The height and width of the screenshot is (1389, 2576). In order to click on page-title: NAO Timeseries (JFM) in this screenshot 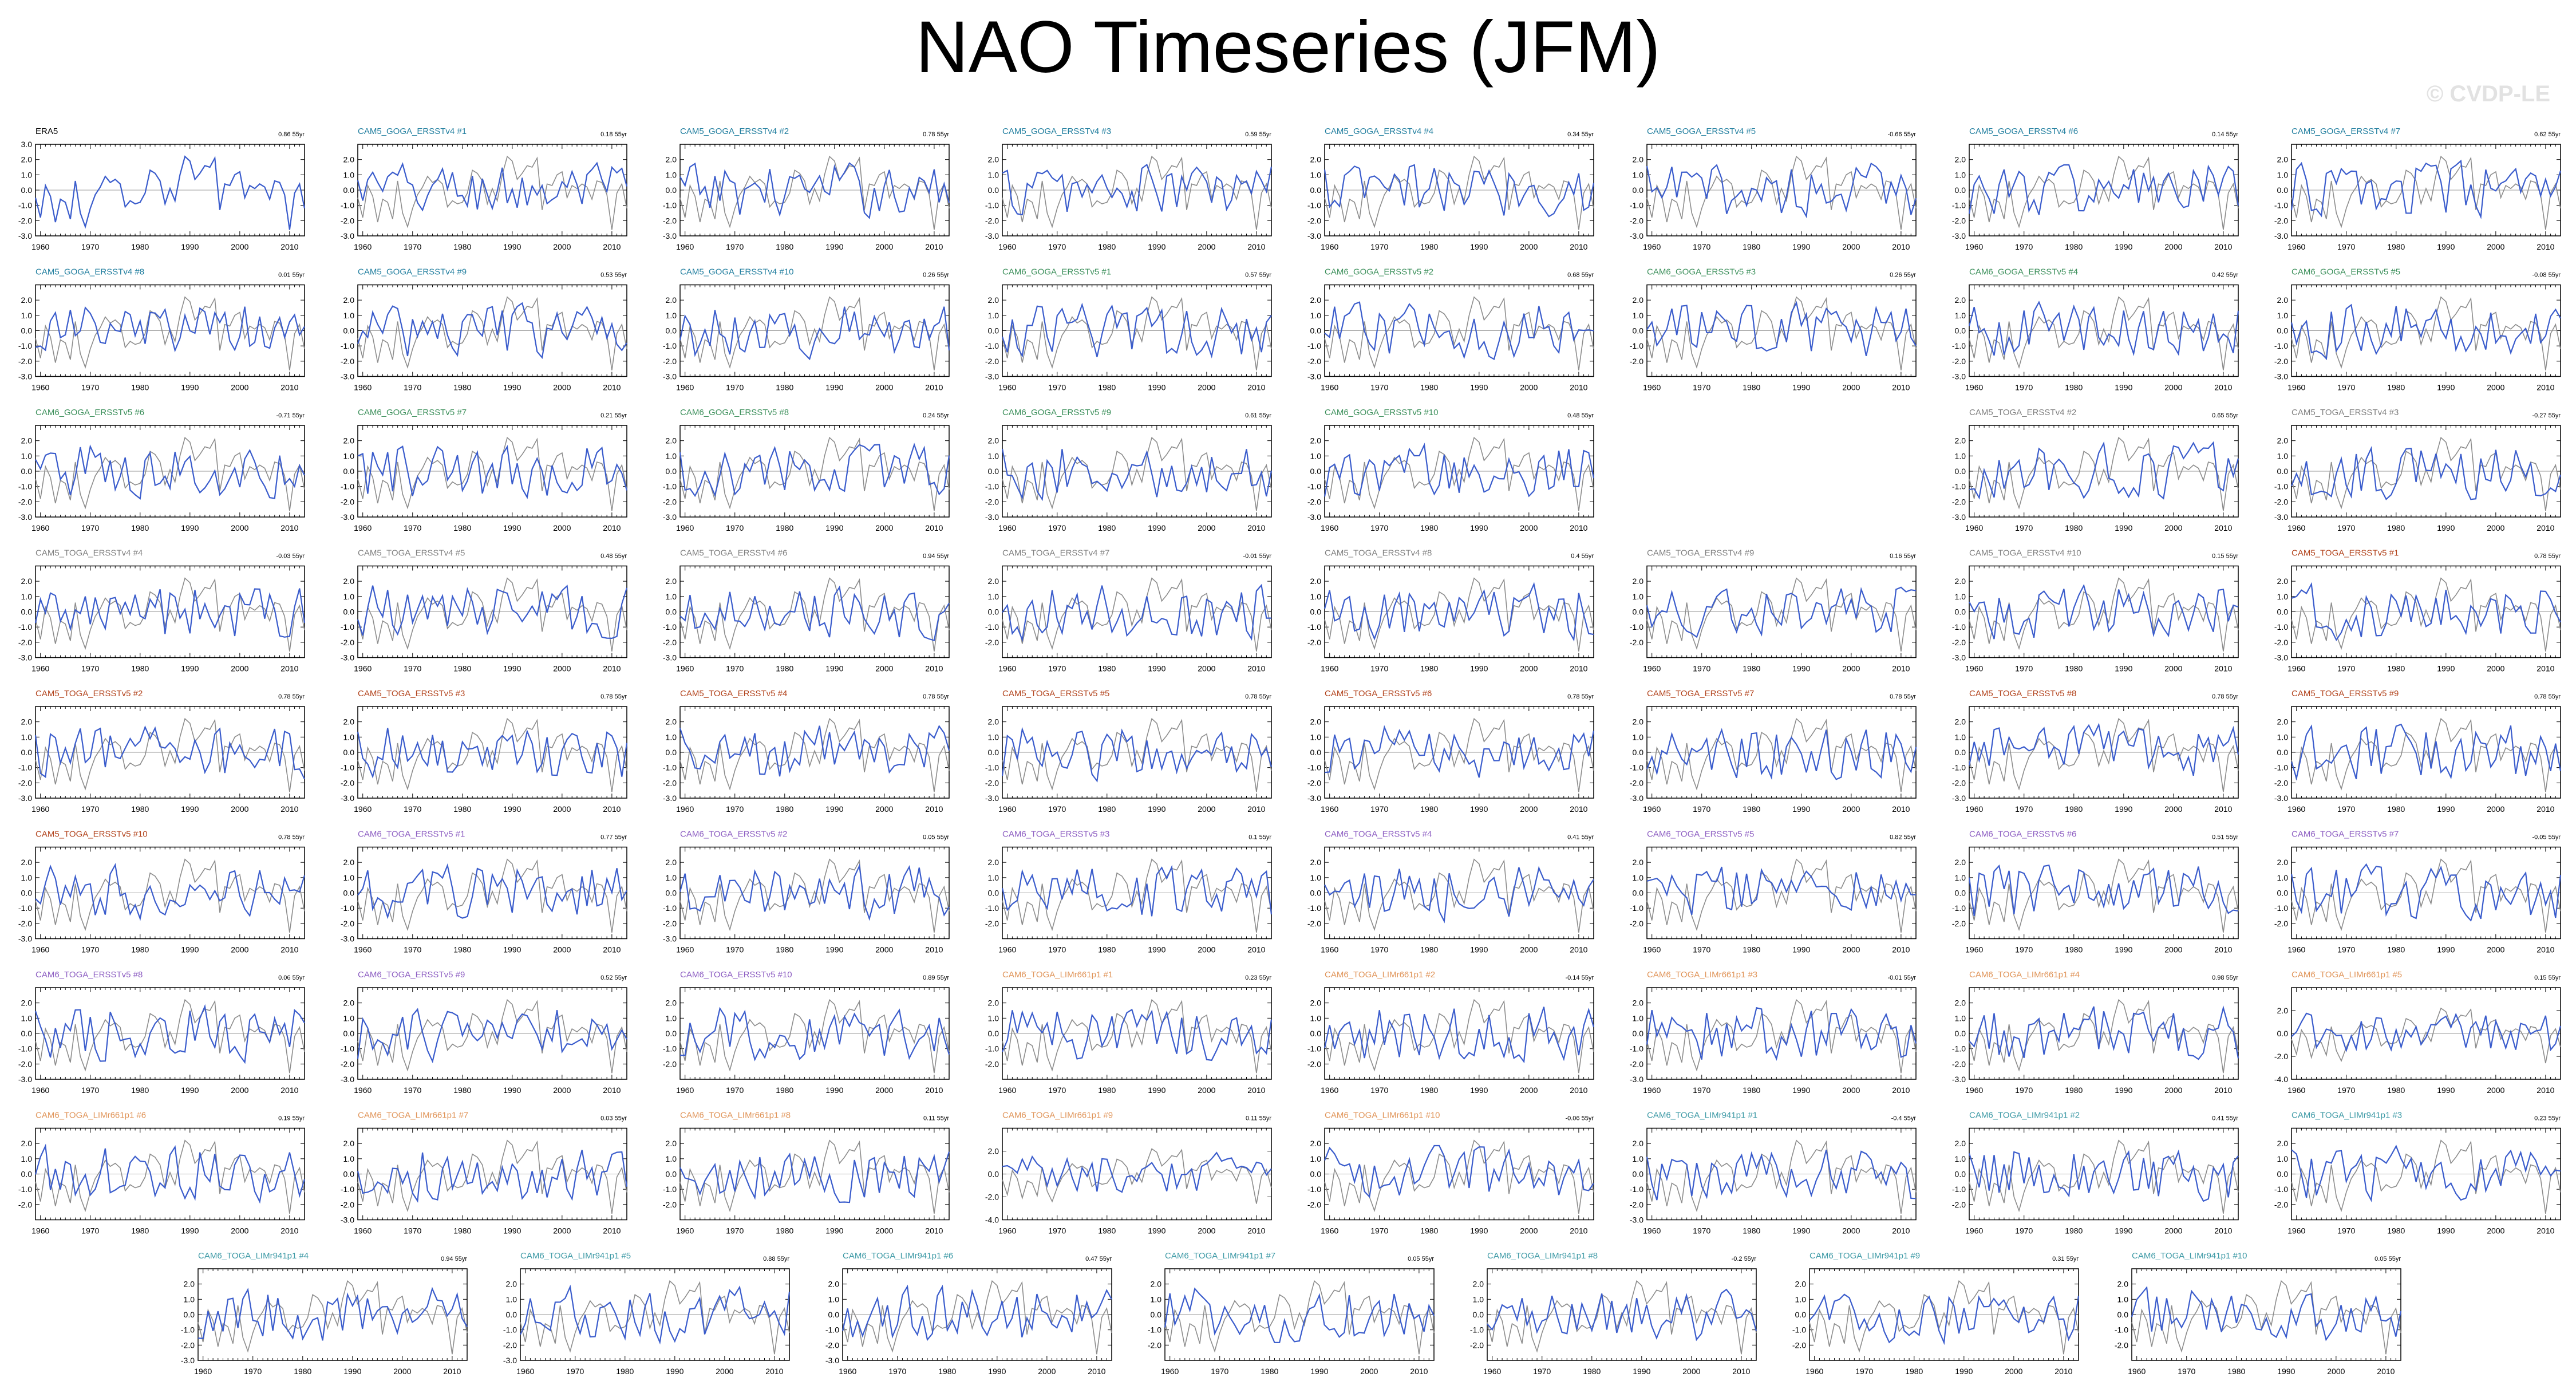, I will do `click(1288, 47)`.